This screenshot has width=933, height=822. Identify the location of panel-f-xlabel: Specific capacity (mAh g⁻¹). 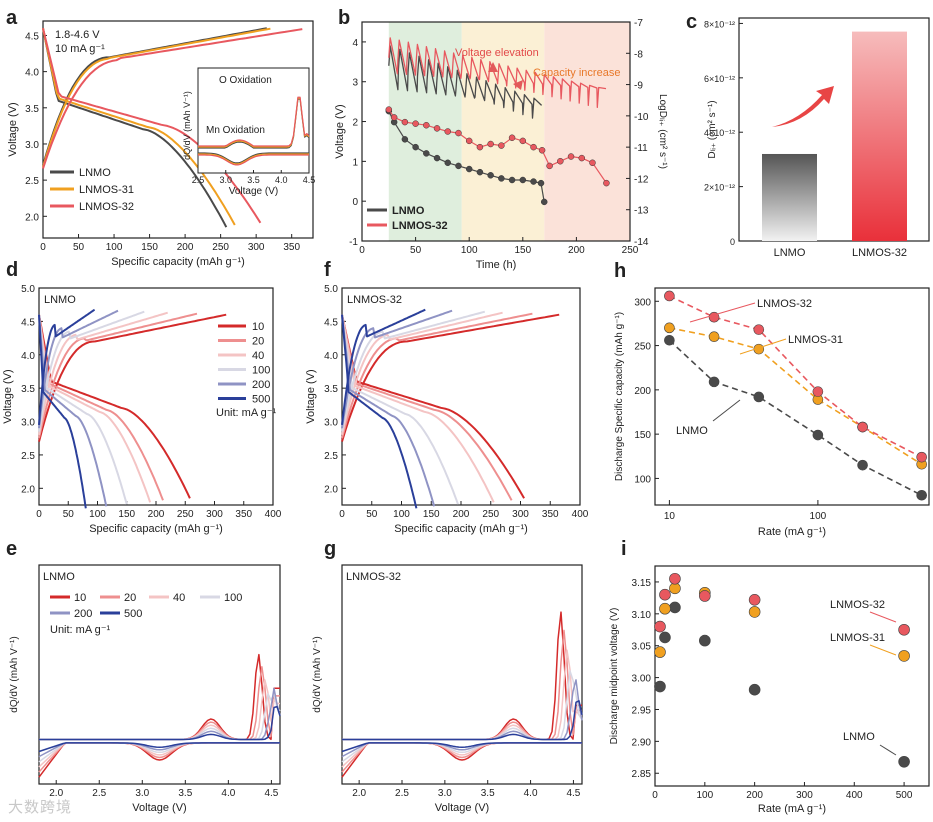
(461, 529).